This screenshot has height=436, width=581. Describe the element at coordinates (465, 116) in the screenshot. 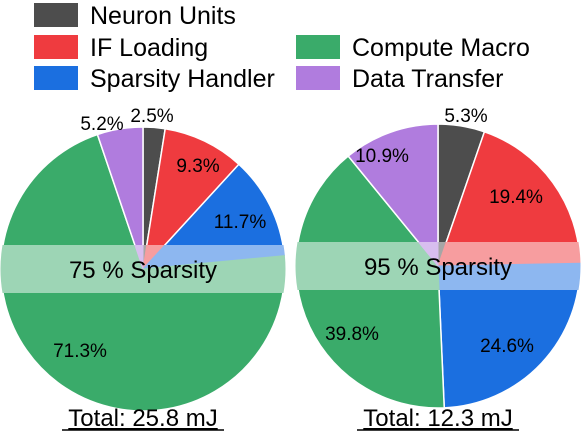

I see `pie-label-neuron: 5.3%` at that location.